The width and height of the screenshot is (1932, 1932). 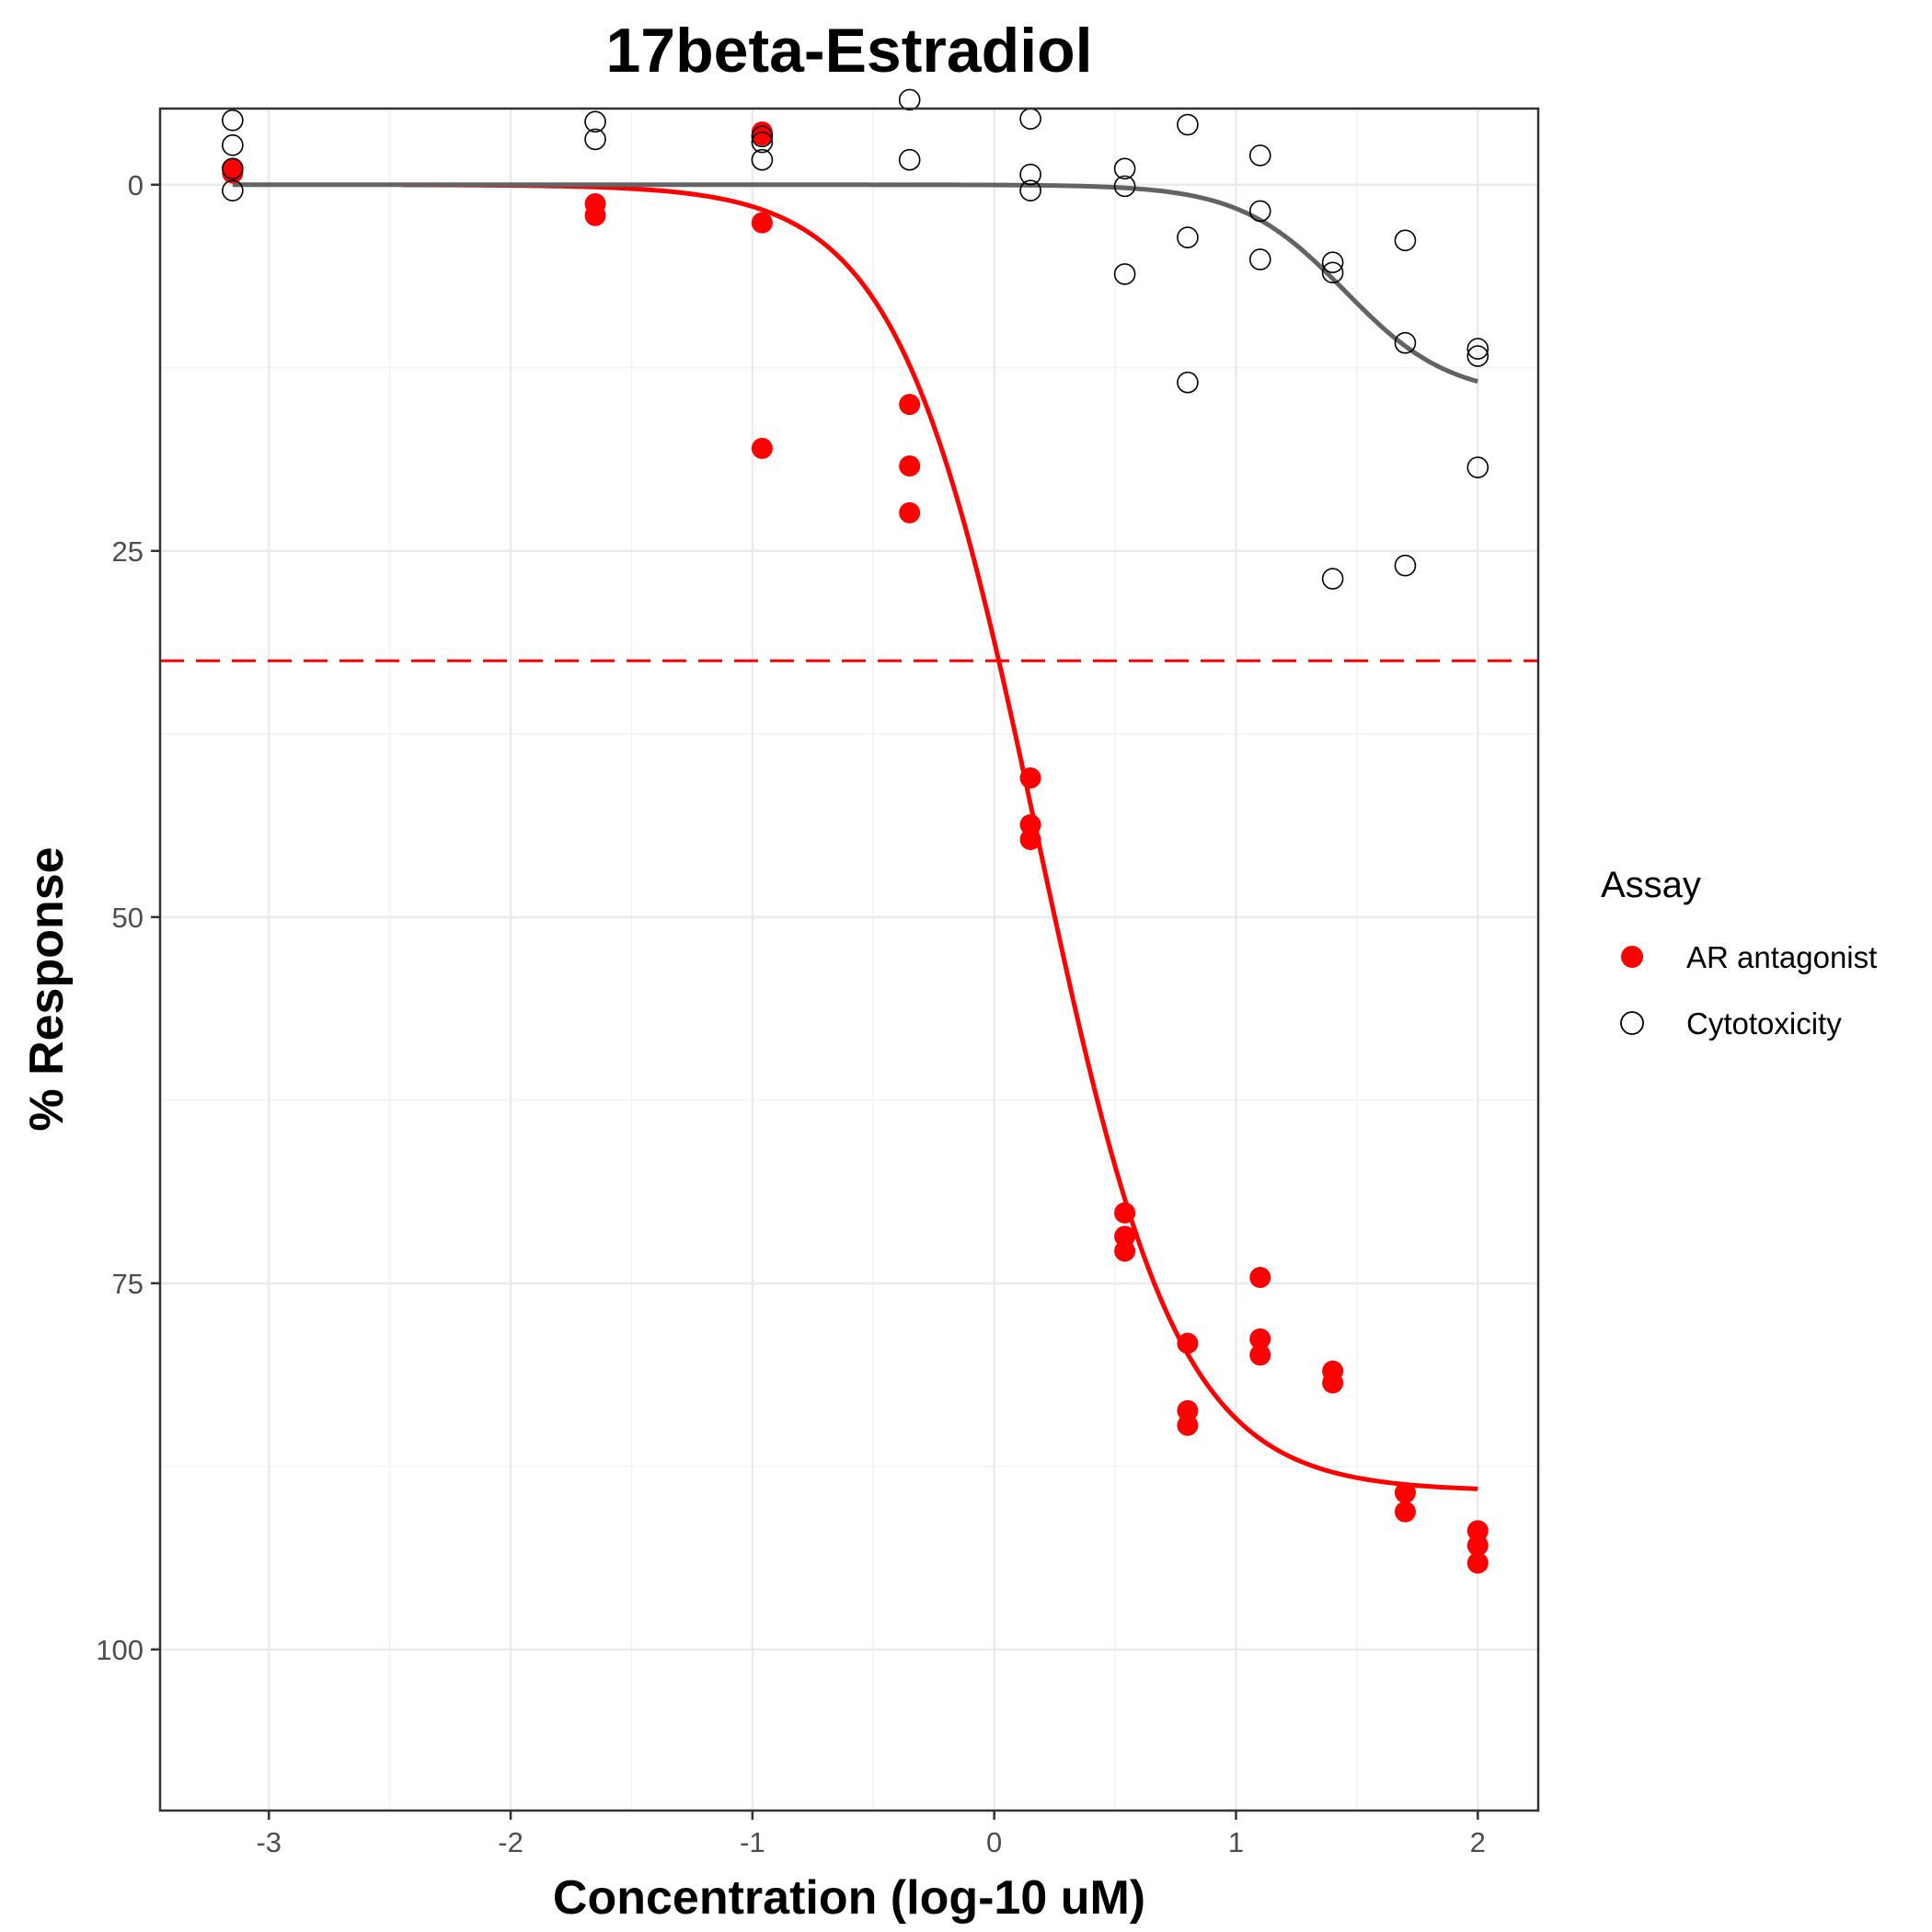 I want to click on legend: Assay AR antagonist Cytotoxicity, so click(x=1739, y=953).